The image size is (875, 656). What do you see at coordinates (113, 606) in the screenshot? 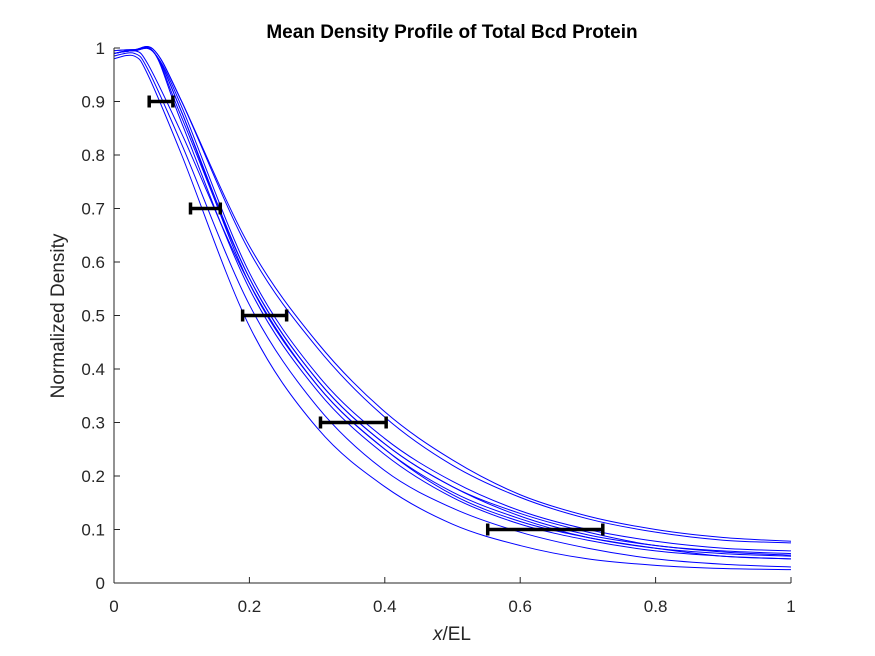
I see `x-tick-label: 0` at bounding box center [113, 606].